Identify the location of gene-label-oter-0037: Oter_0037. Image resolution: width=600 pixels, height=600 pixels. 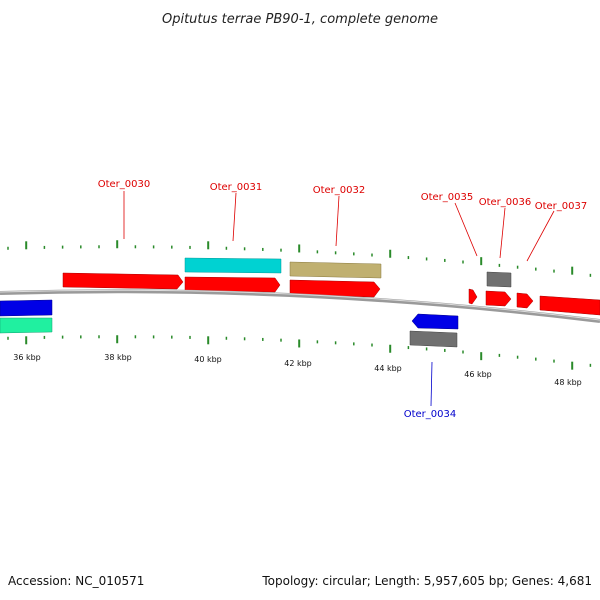
(561, 206).